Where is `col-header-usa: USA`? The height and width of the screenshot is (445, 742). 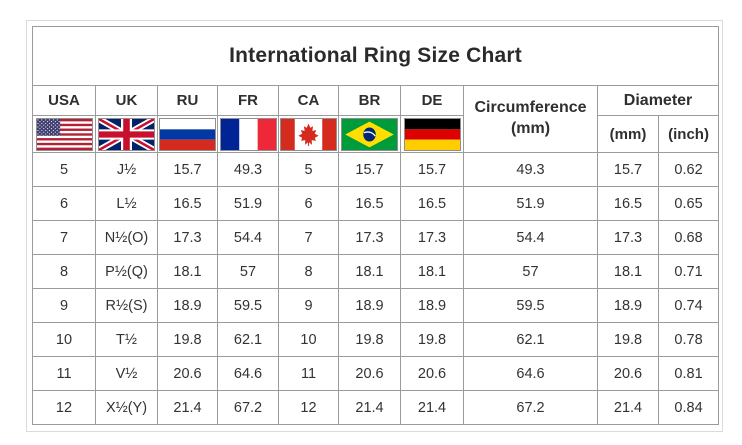 col-header-usa: USA is located at coordinates (64, 100).